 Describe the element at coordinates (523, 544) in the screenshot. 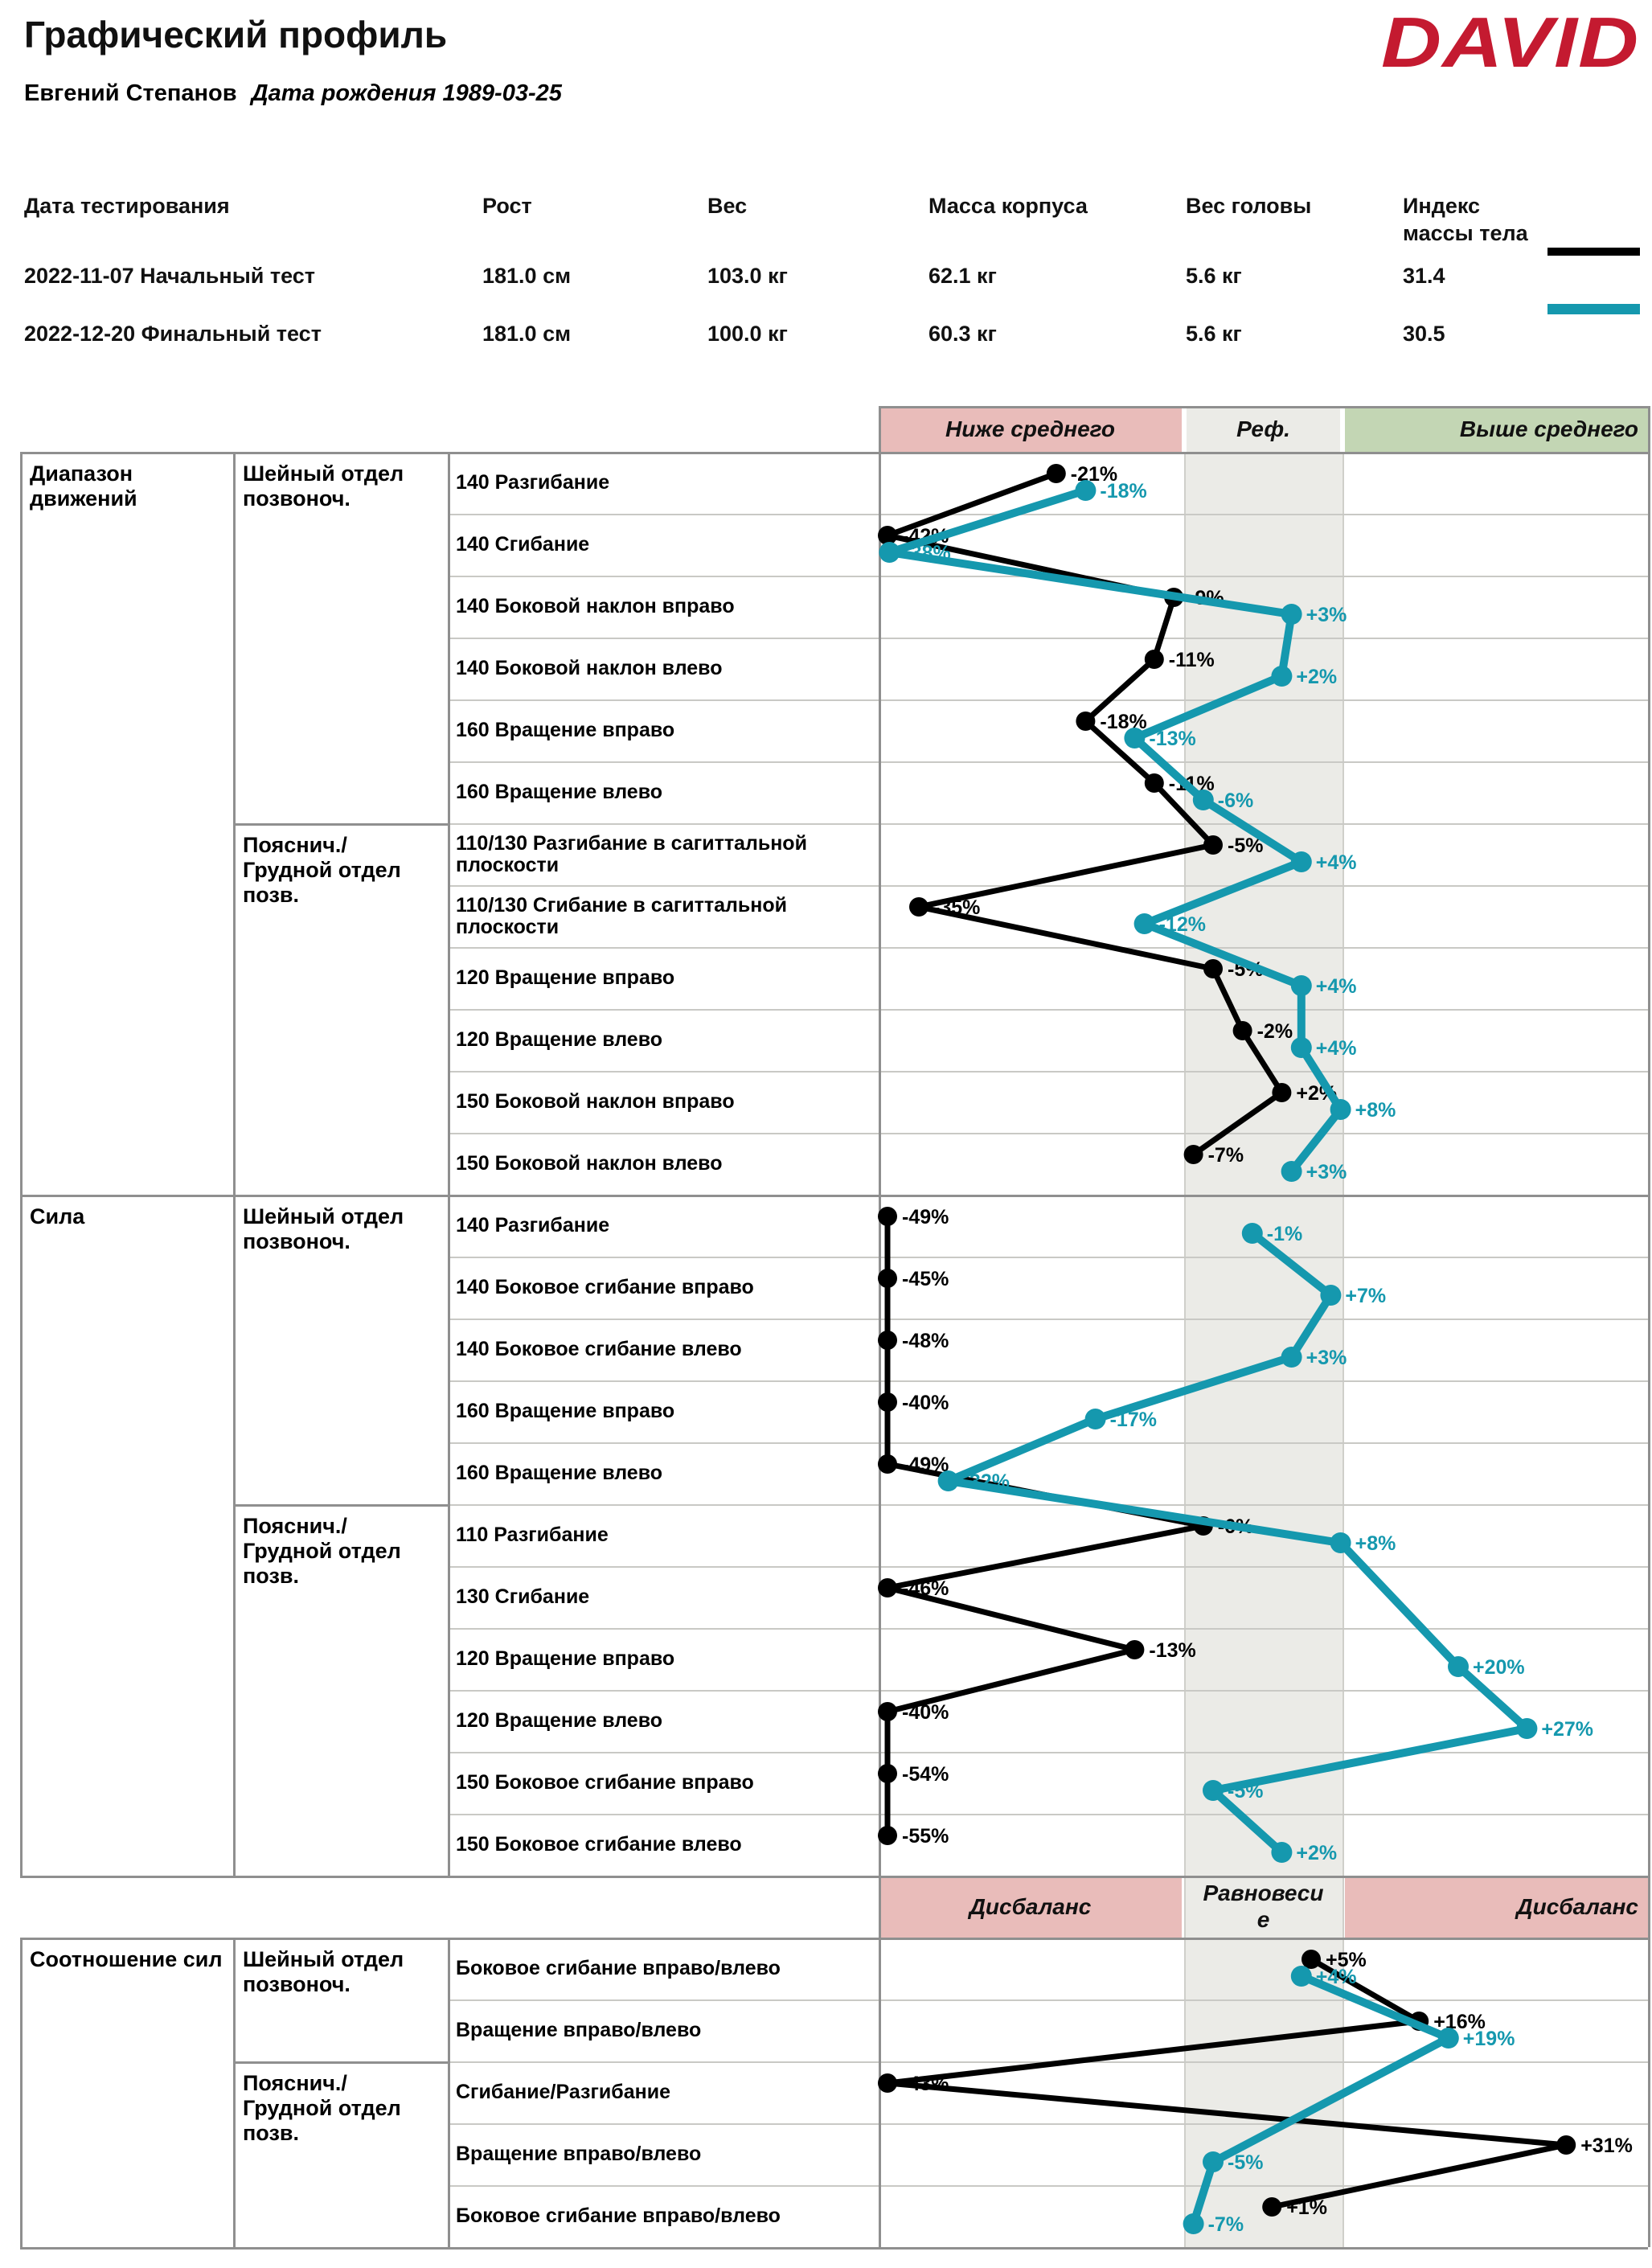

I see `row-label: 140 Сгибание` at that location.